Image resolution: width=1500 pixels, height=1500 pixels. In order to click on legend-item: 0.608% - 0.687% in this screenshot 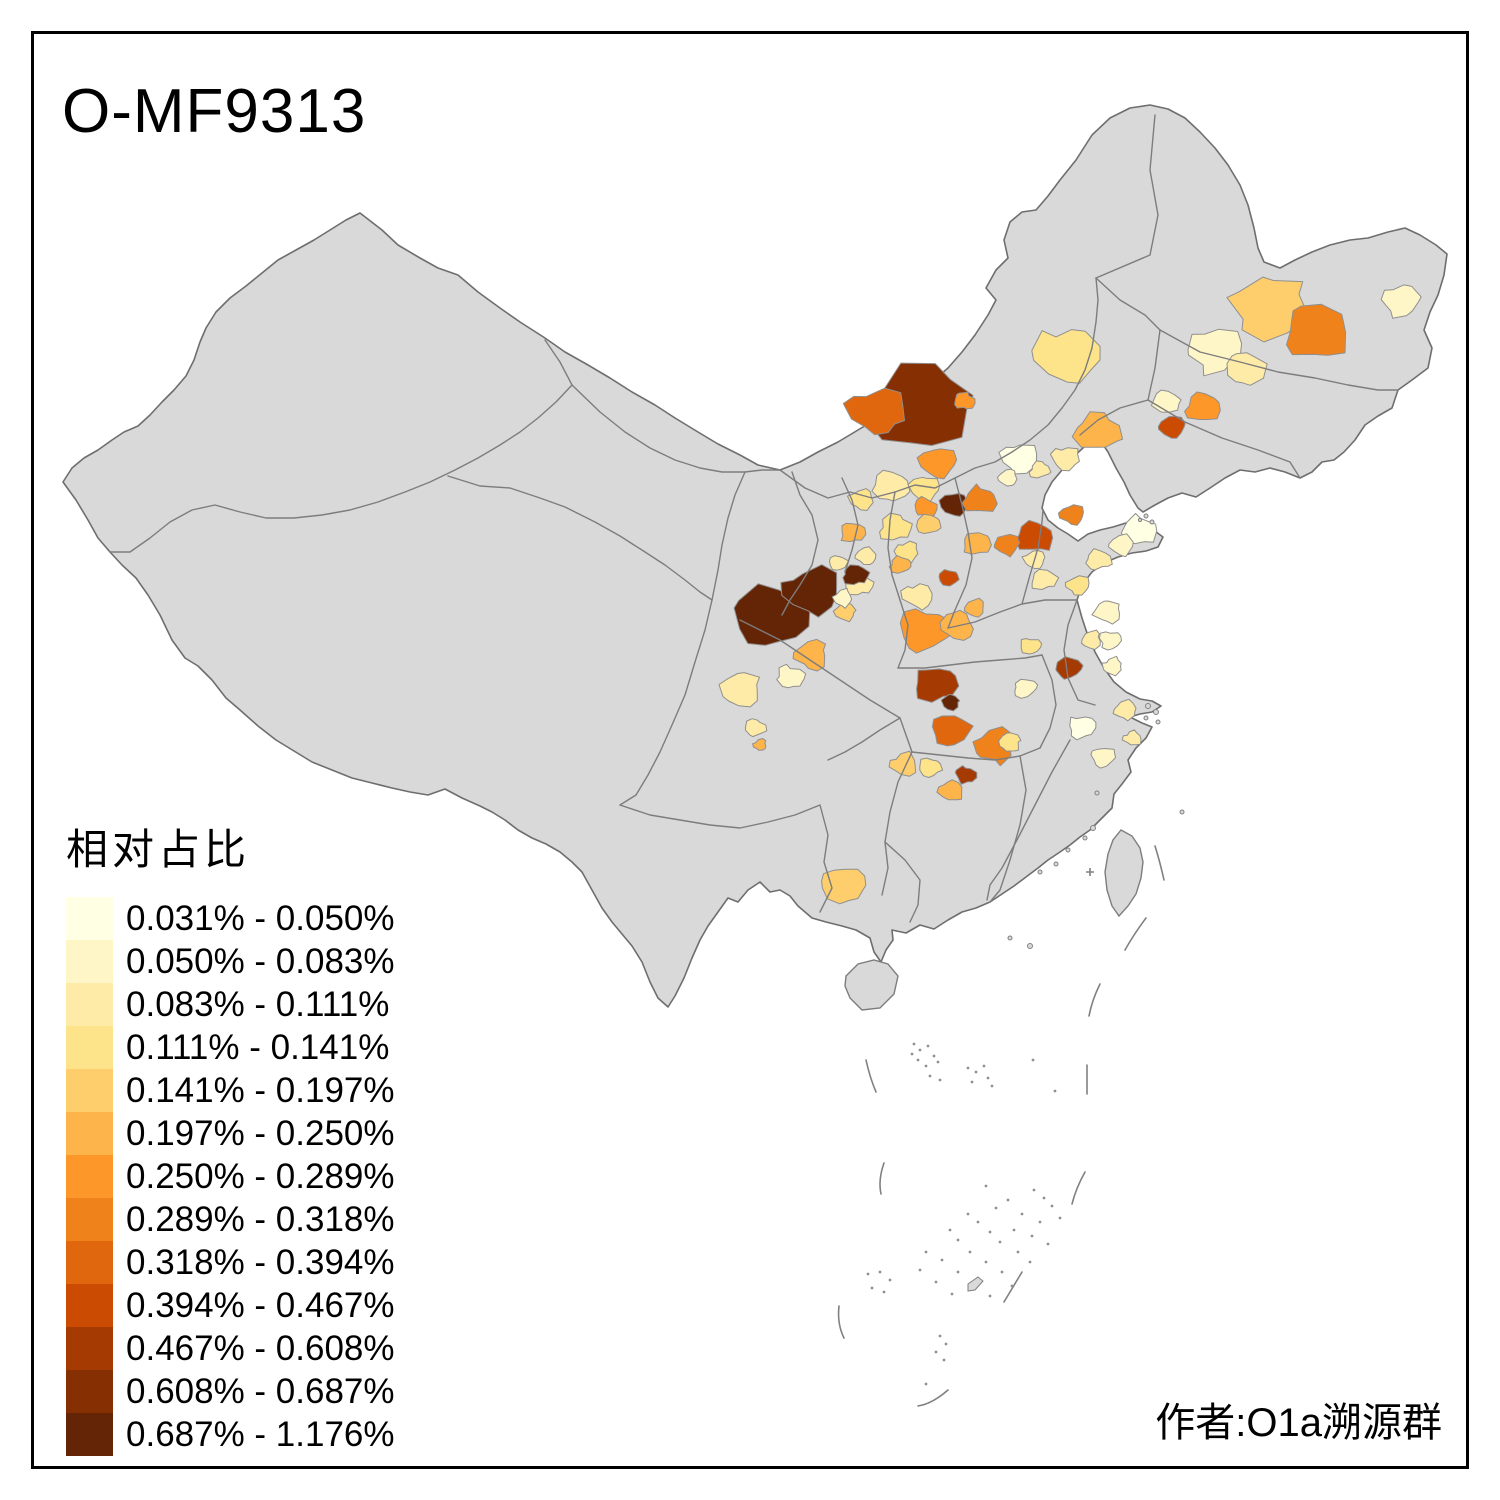, I will do `click(276, 1391)`.